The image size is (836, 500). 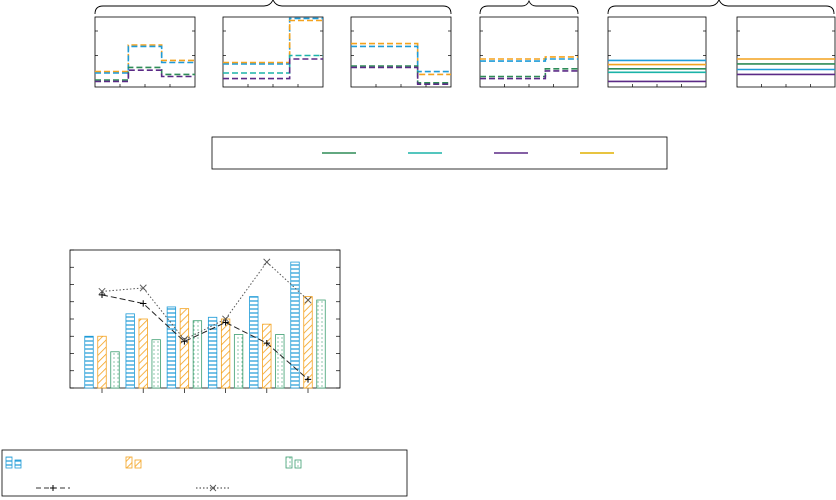 What do you see at coordinates (529, 7) in the screenshot?
I see `group-brace-middle` at bounding box center [529, 7].